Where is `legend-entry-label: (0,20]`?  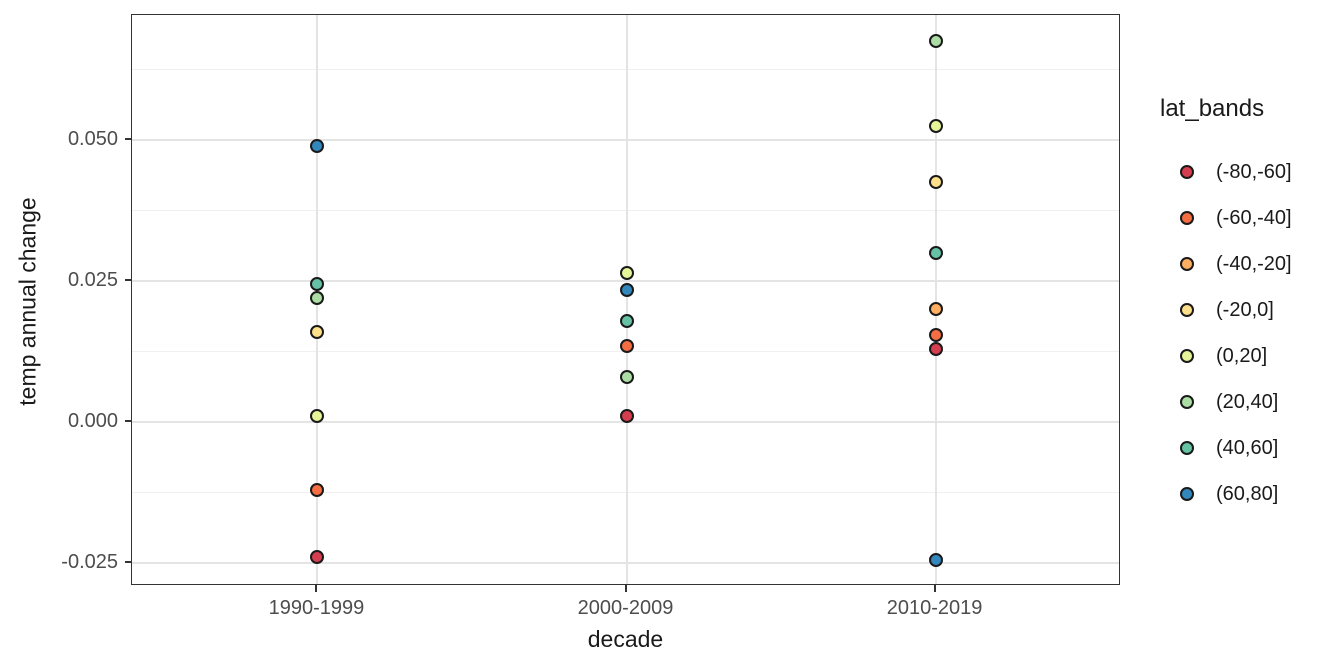 legend-entry-label: (0,20] is located at coordinates (1242, 355).